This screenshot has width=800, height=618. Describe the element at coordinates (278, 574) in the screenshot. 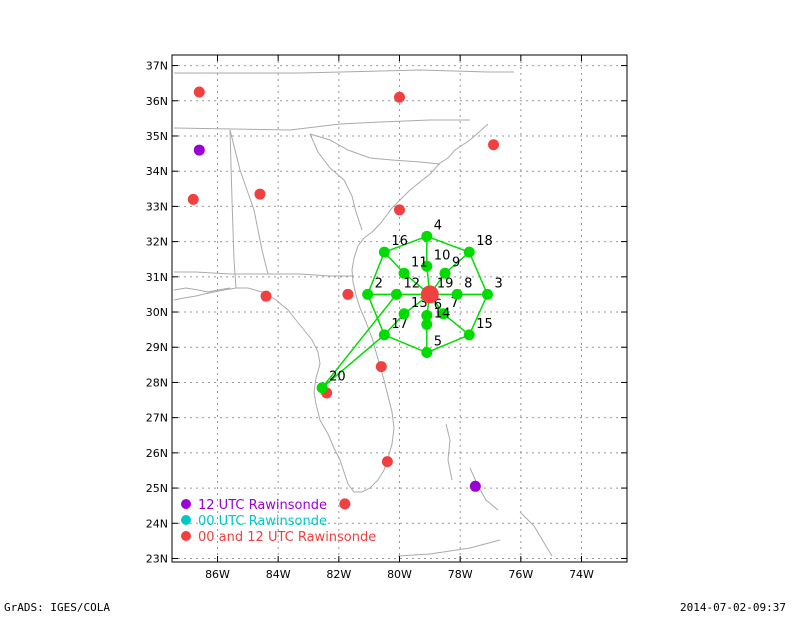

I see `lon-tick-label: 84W` at that location.